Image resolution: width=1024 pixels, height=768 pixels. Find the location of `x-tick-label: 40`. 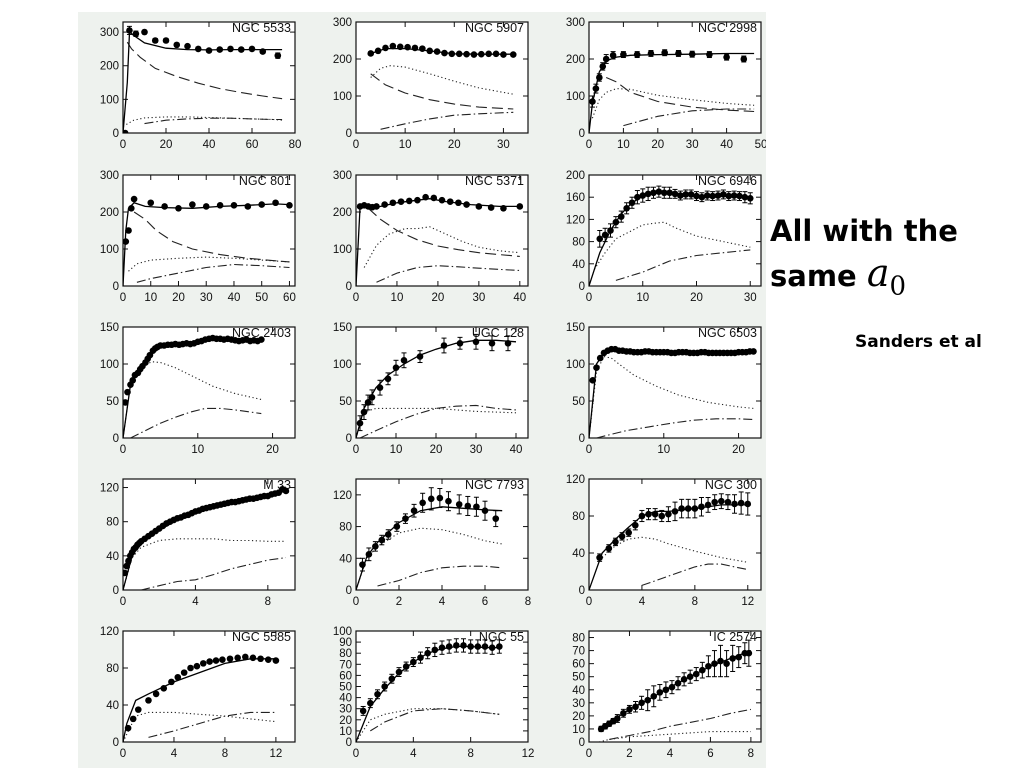

x-tick-label: 40 is located at coordinates (234, 298).